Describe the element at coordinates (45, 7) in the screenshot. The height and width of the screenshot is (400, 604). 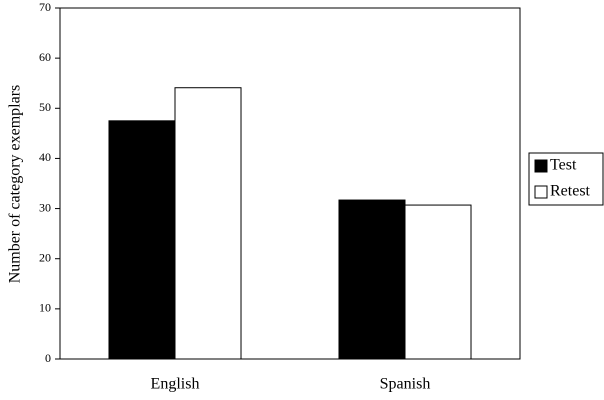
I see `y-tick-label: 70` at that location.